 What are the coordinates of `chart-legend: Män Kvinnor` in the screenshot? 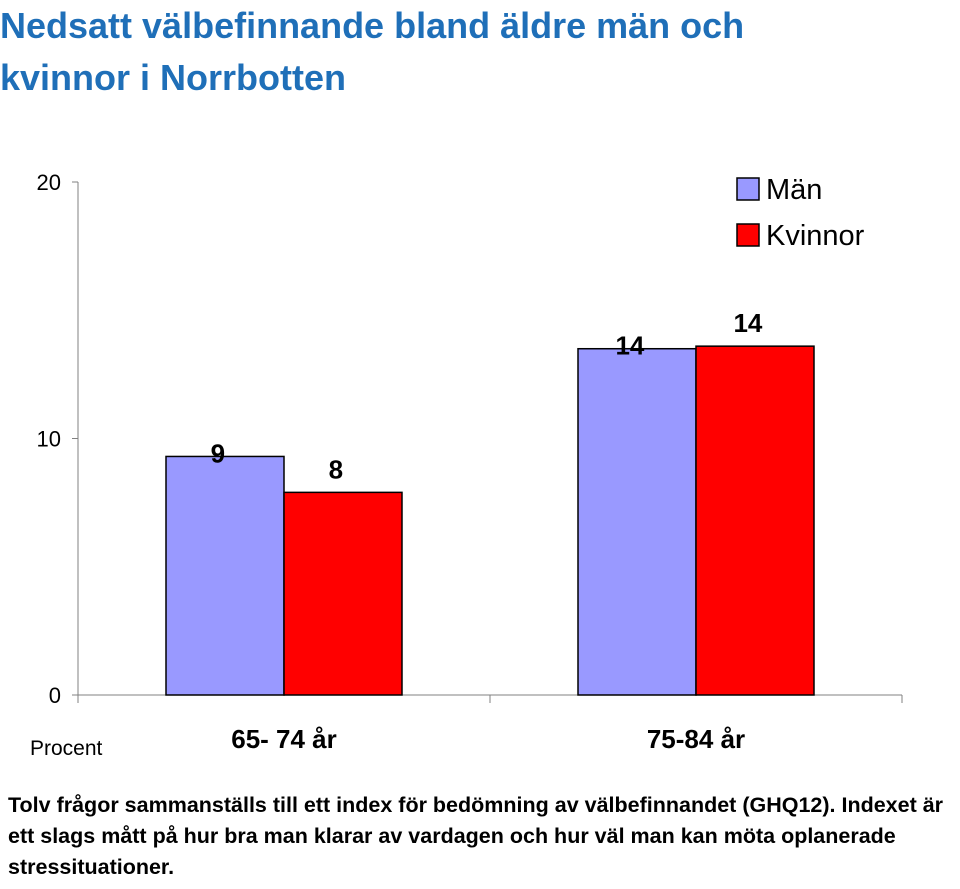 It's located at (800, 213).